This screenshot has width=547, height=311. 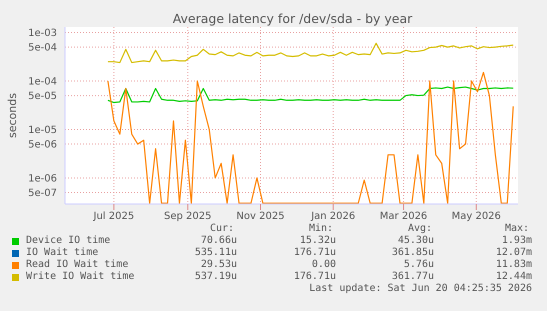 I want to click on text: Avg:, so click(x=420, y=229).